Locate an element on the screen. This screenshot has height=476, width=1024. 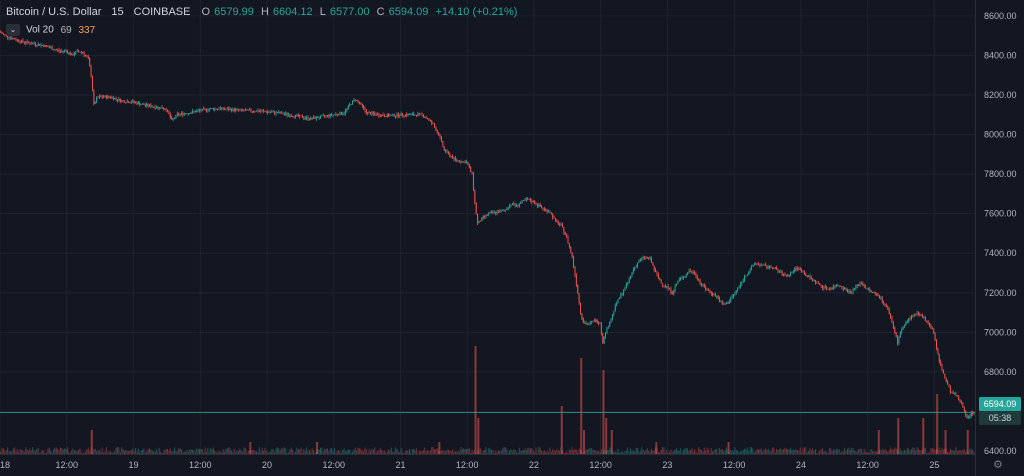
gear-icon: ⚙ is located at coordinates (998, 465).